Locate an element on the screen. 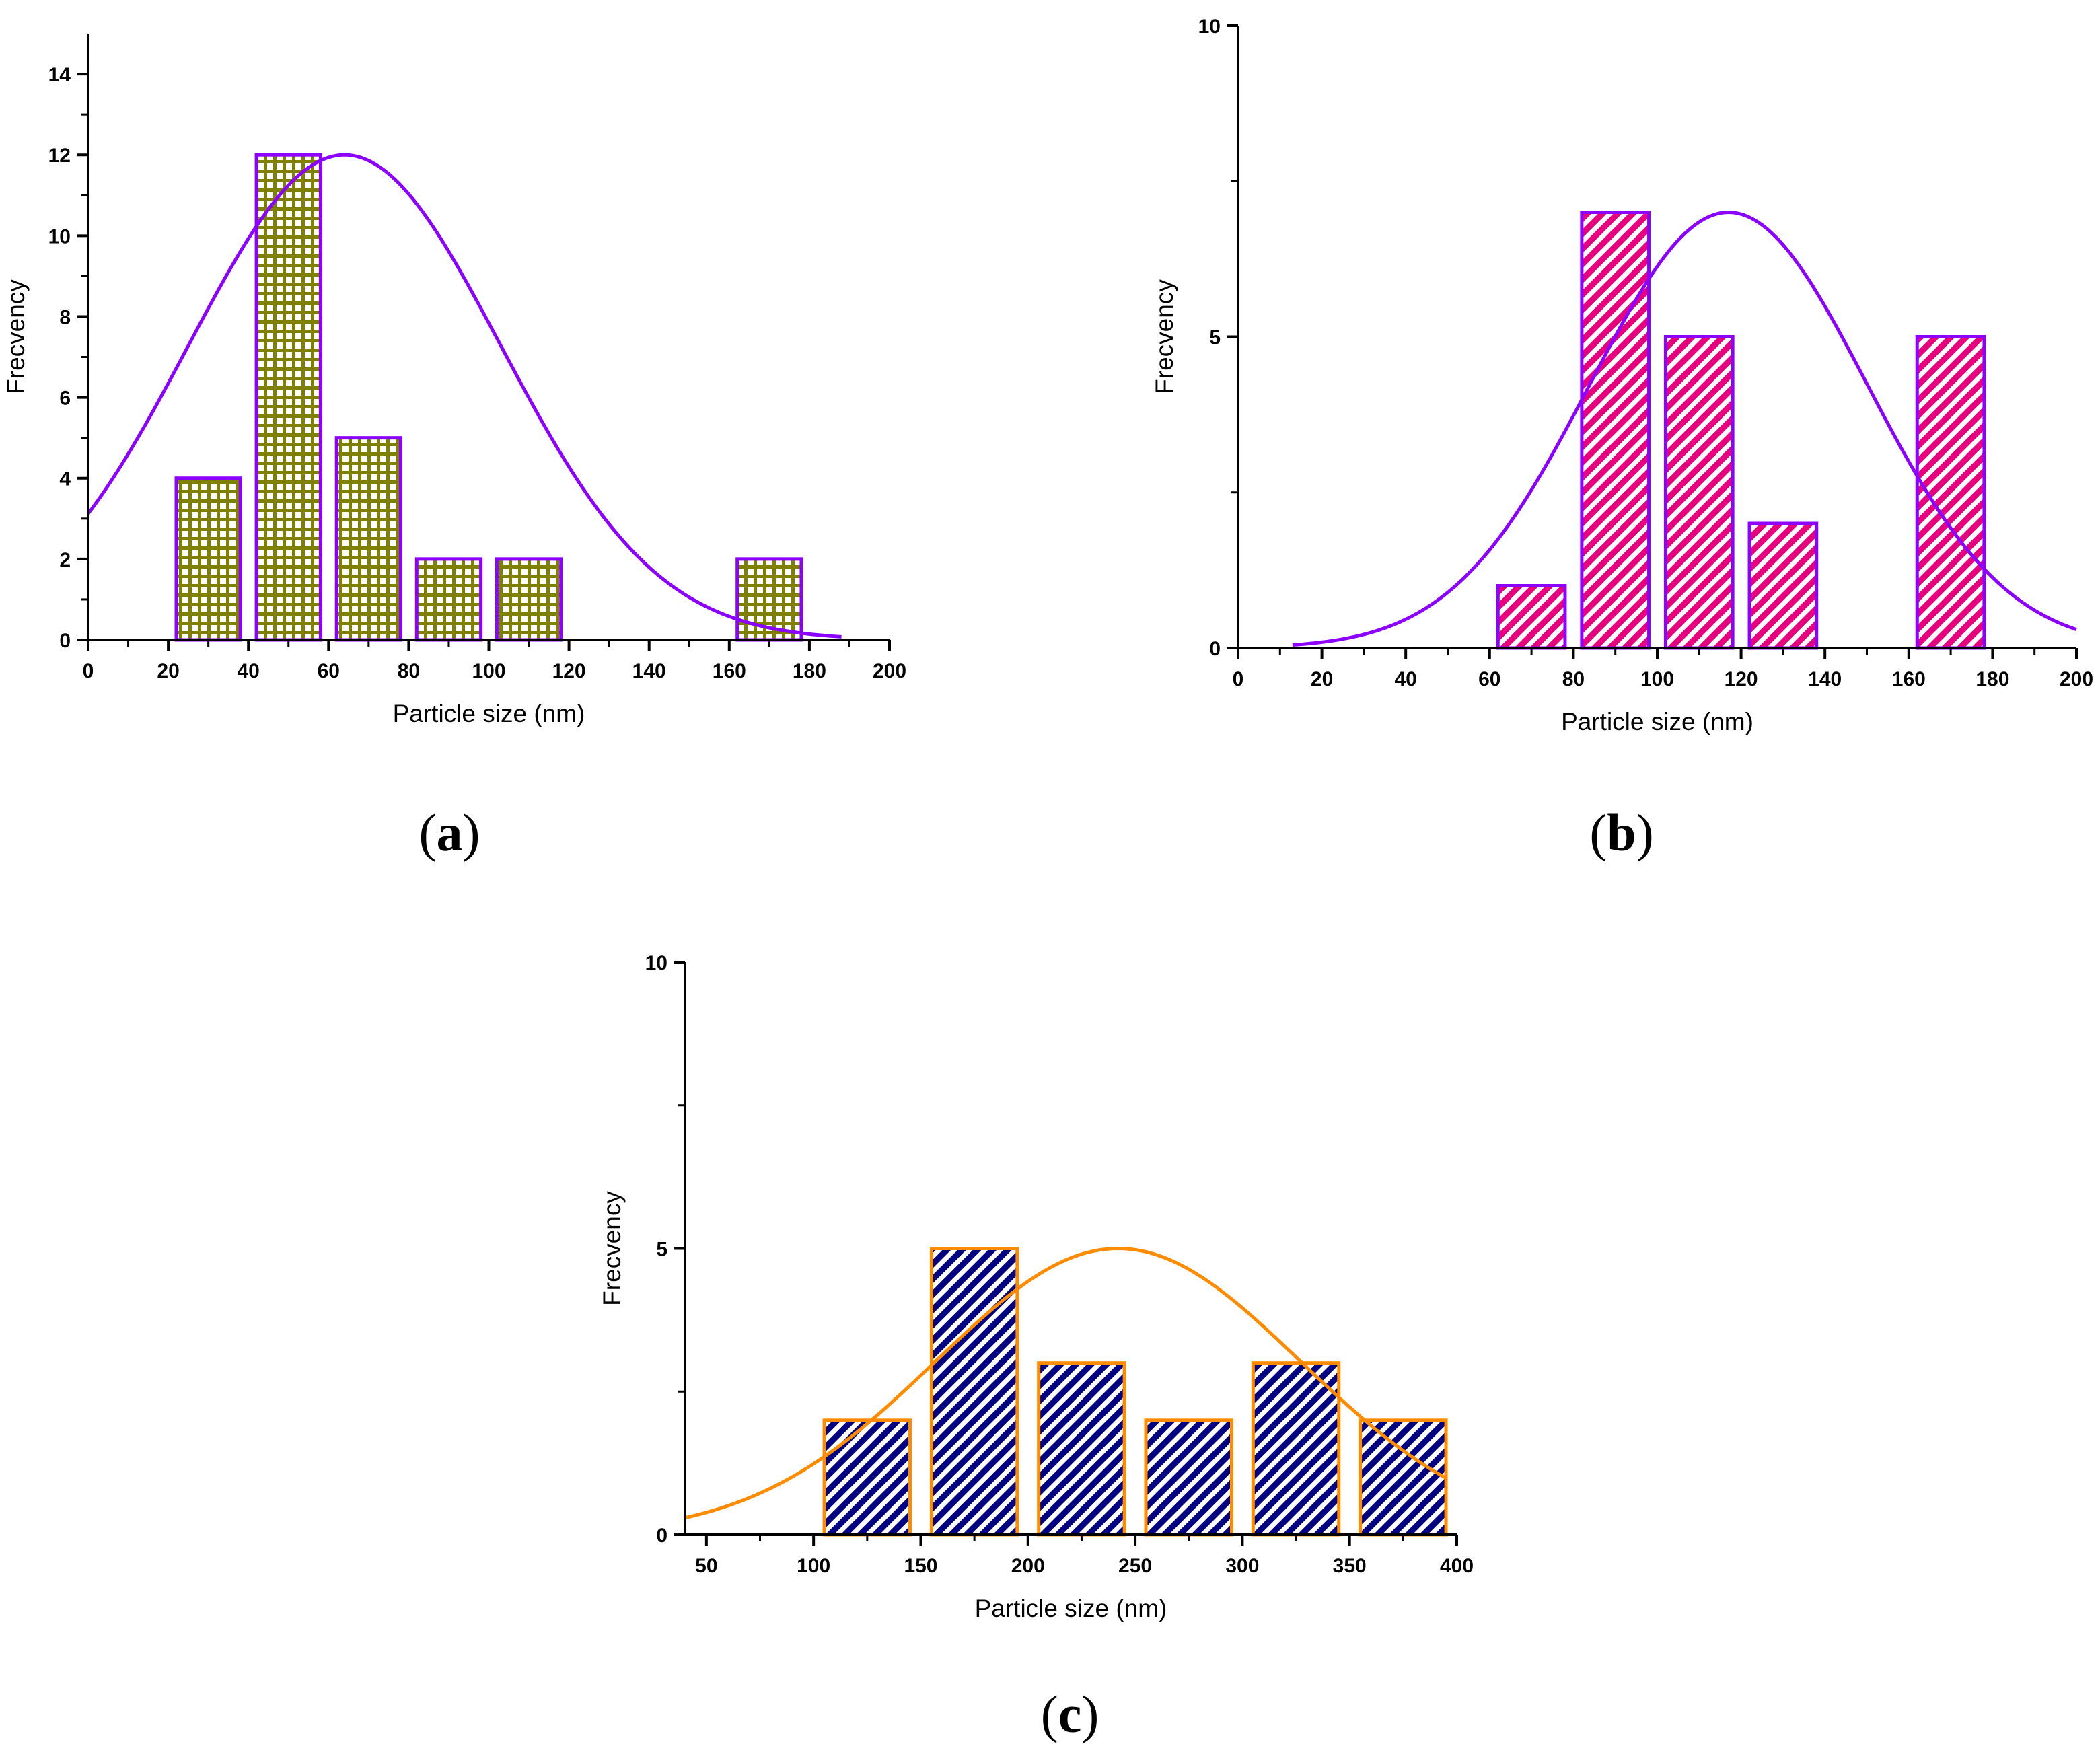  y-tick-label: 4 is located at coordinates (65, 479).